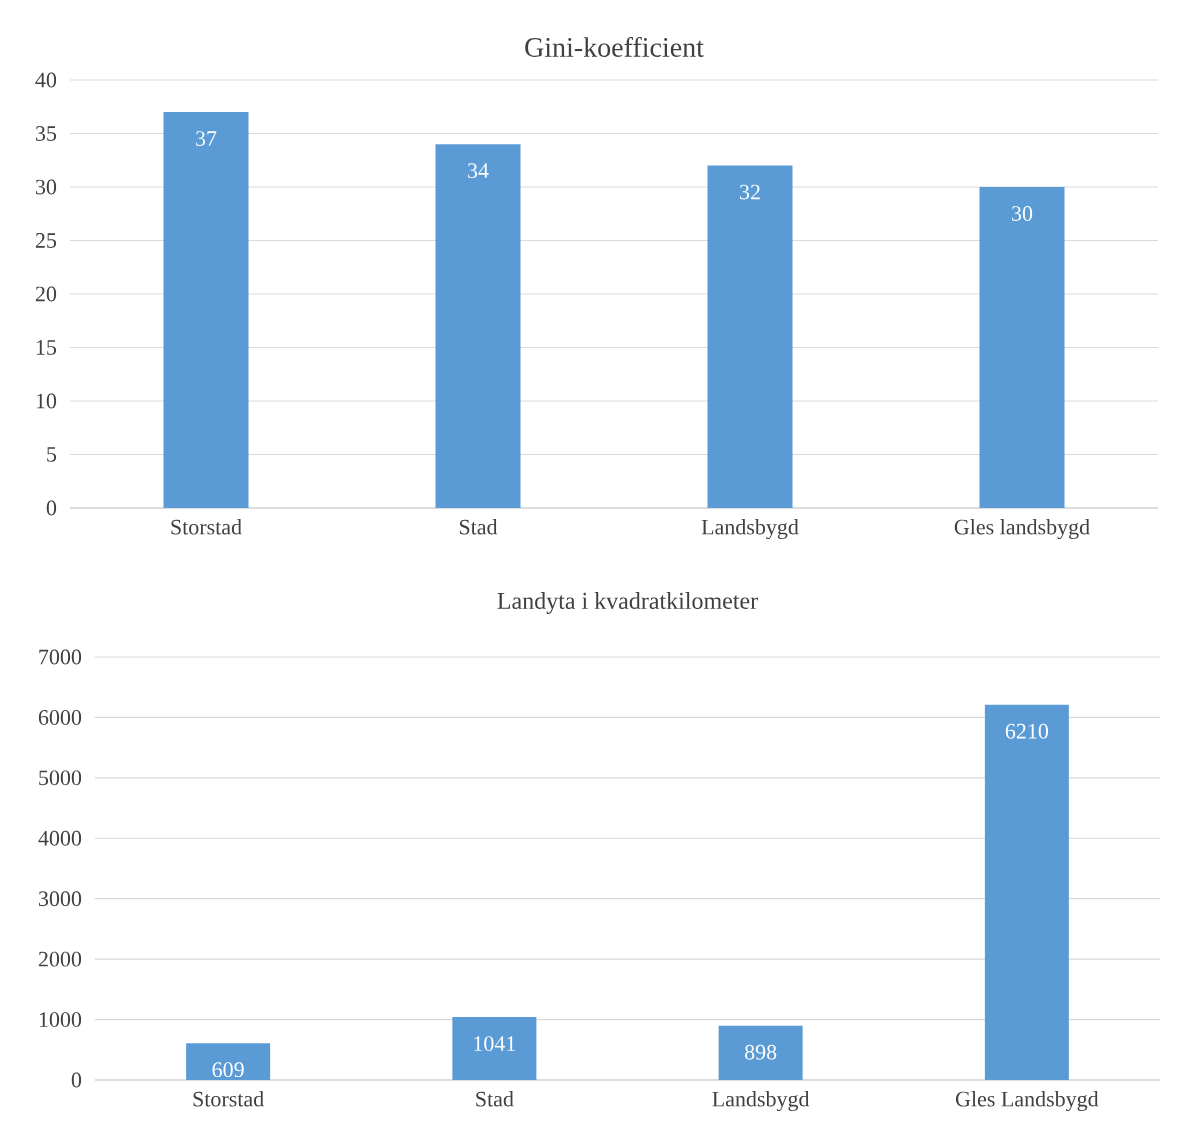  I want to click on data-label: 30, so click(1022, 213).